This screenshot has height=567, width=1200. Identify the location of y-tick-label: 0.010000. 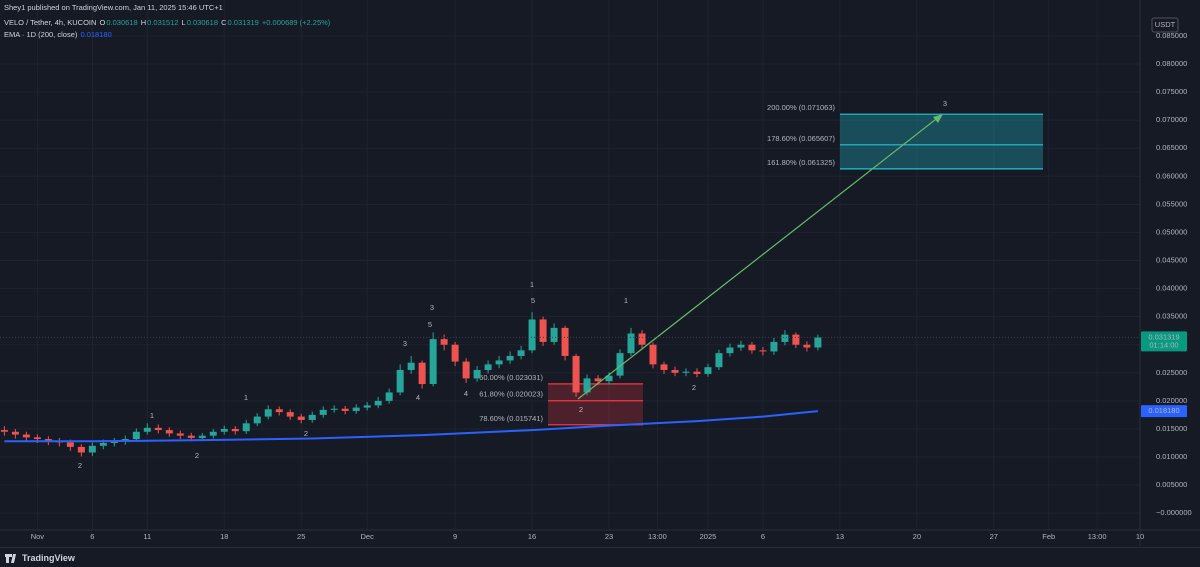
(1171, 456).